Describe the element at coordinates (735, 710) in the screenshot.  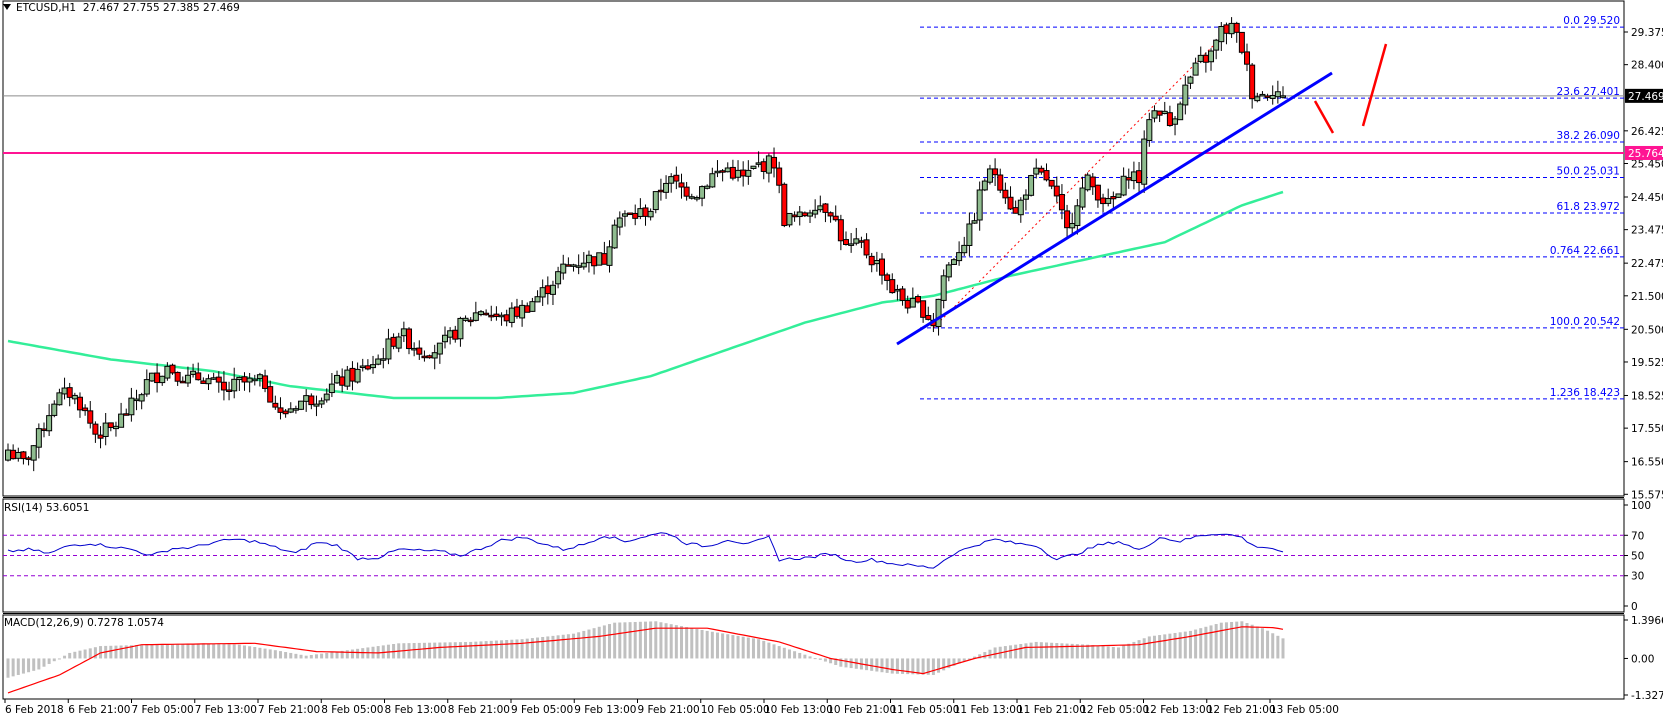
I see `time-tick-label: 10 Feb 05:00` at that location.